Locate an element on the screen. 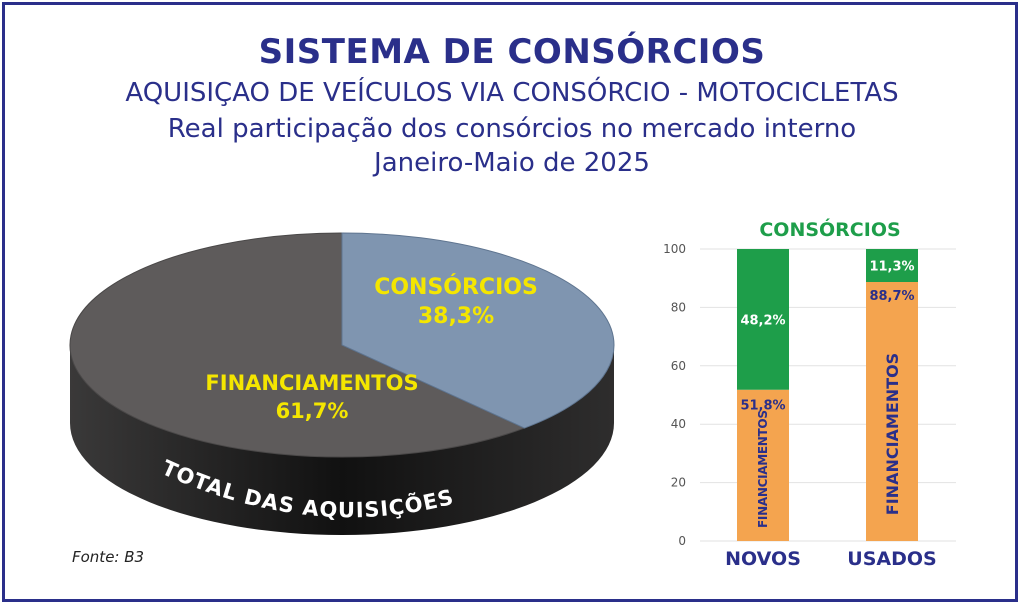  pie-value-financiamentos: 61,7% is located at coordinates (312, 411).